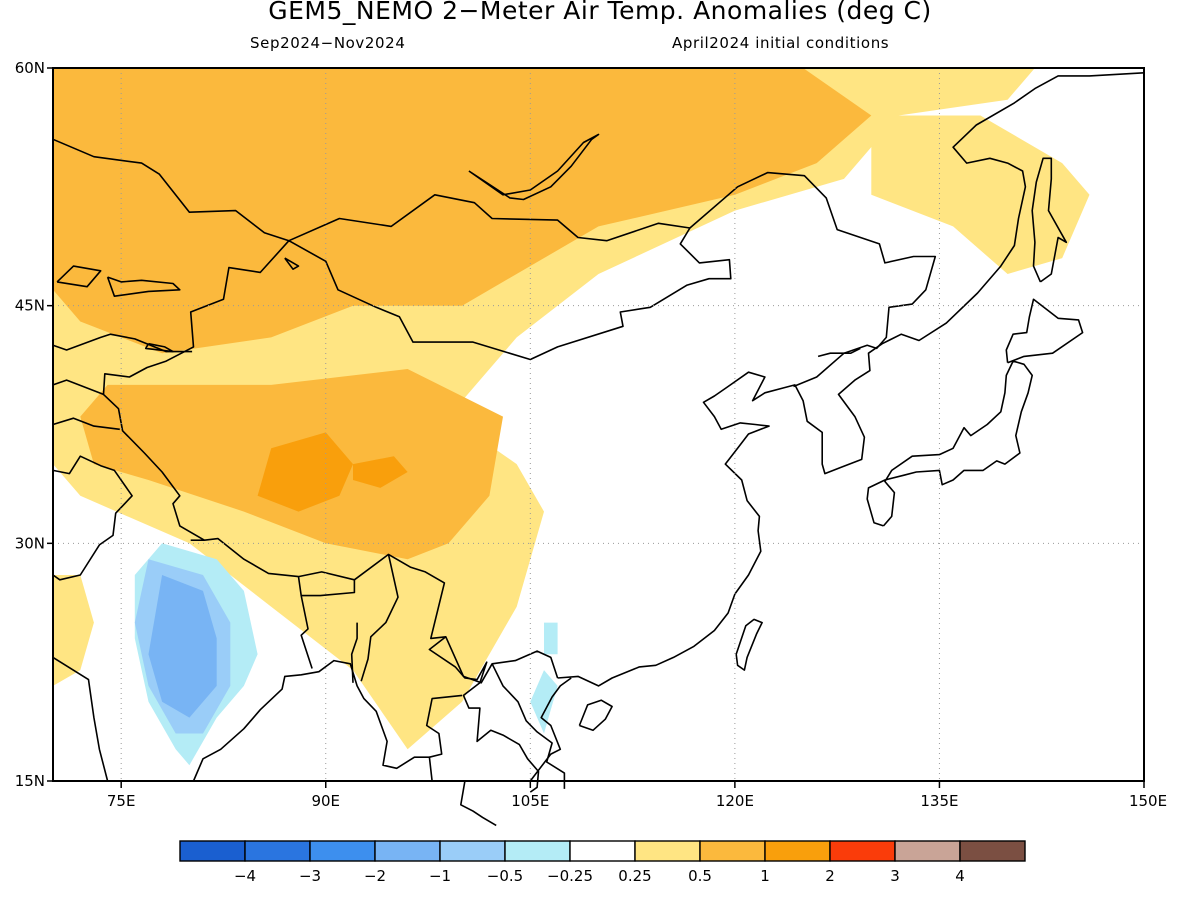  I want to click on lat-tick-label: 15N, so click(30, 781).